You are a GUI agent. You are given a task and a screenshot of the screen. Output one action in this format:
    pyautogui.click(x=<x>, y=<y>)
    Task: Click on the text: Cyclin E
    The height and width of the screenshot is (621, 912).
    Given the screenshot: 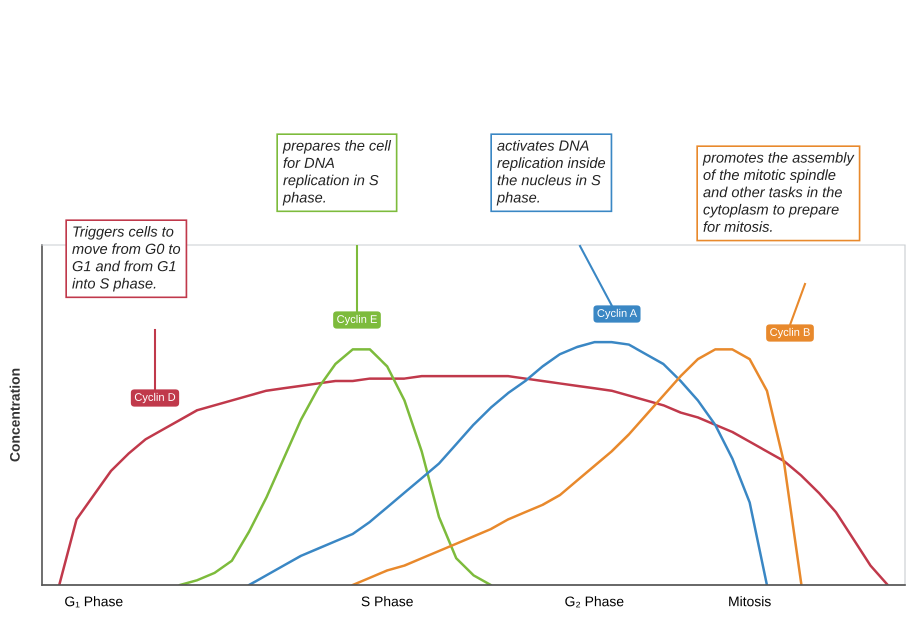 What is the action you would take?
    pyautogui.click(x=357, y=320)
    